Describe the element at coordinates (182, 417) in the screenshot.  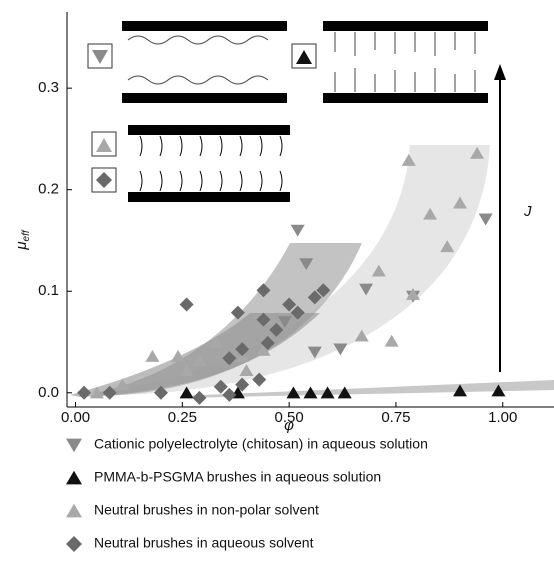
I see `x-tick-label: 0.25` at that location.